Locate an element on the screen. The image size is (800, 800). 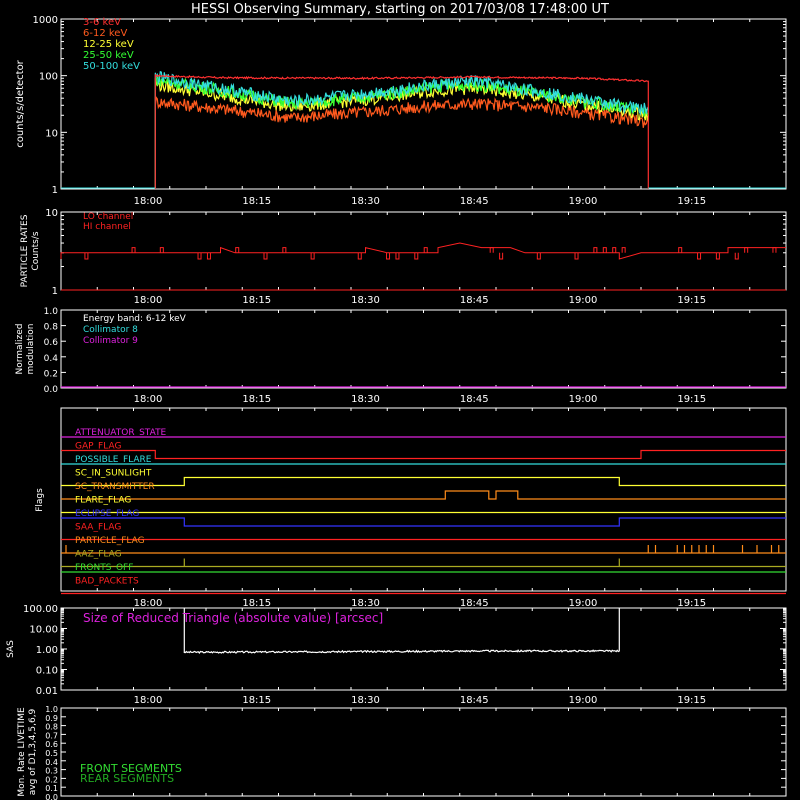
y-tick-label: 0.3 is located at coordinates (51, 771).